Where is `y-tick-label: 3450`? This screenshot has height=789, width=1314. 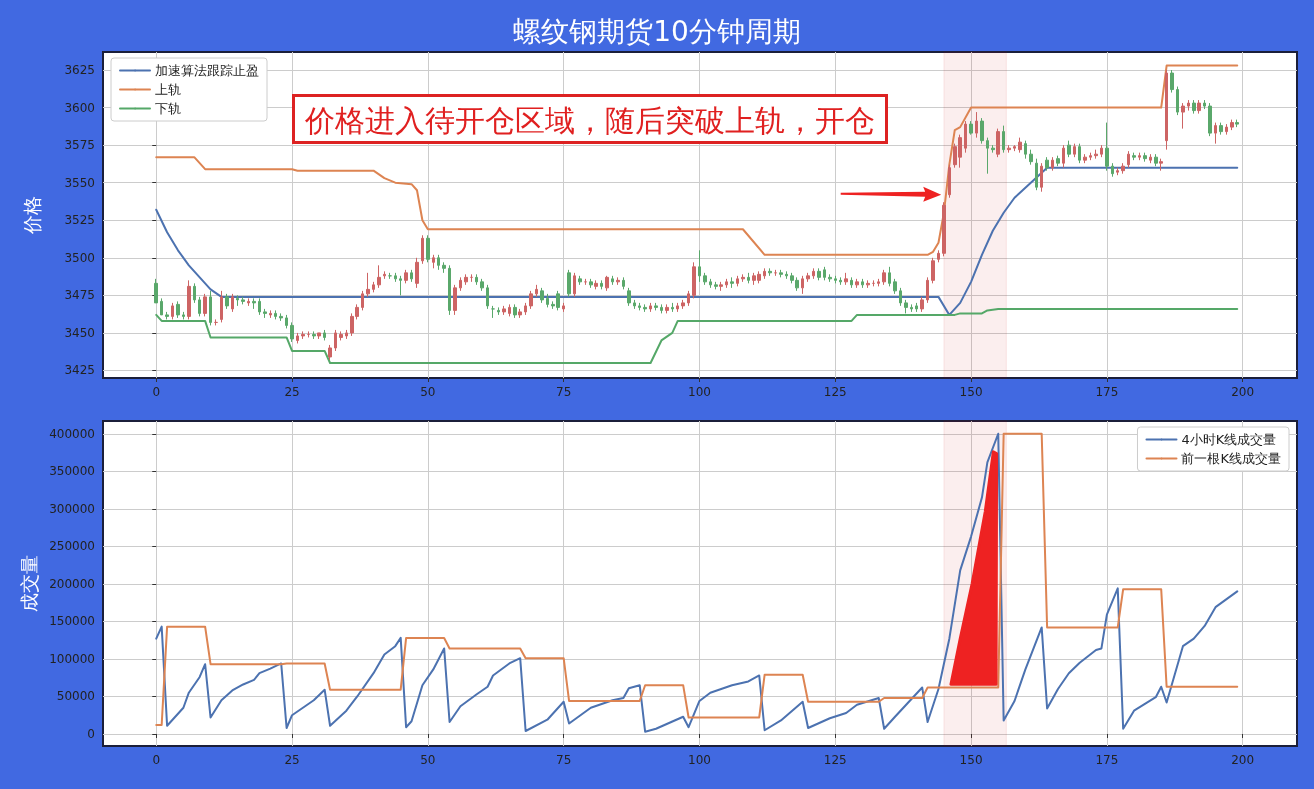
y-tick-label: 3450 is located at coordinates (79, 332).